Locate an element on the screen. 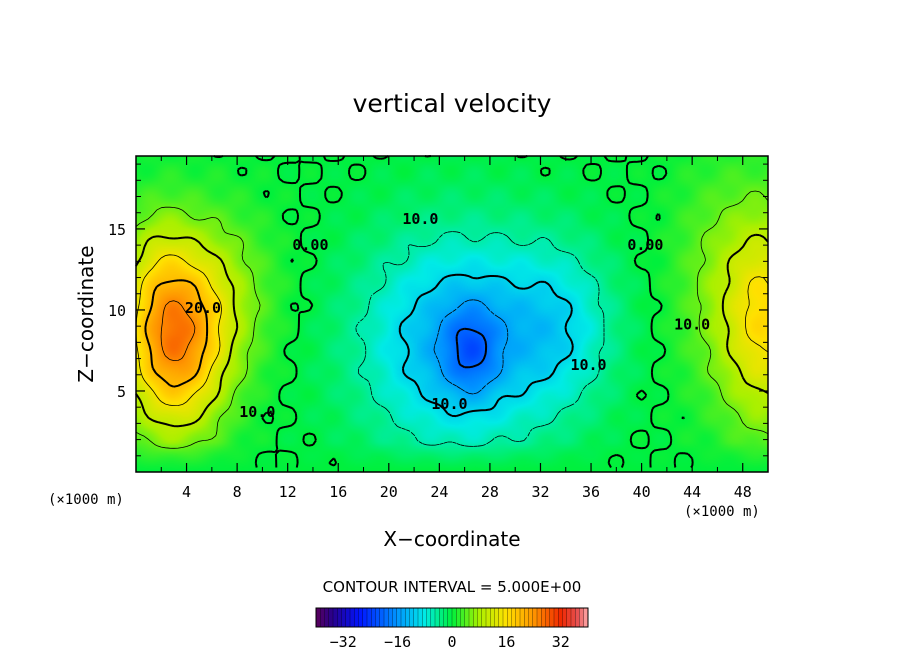 The height and width of the screenshot is (654, 904). colorbar-tick-label: 0 is located at coordinates (451, 642).